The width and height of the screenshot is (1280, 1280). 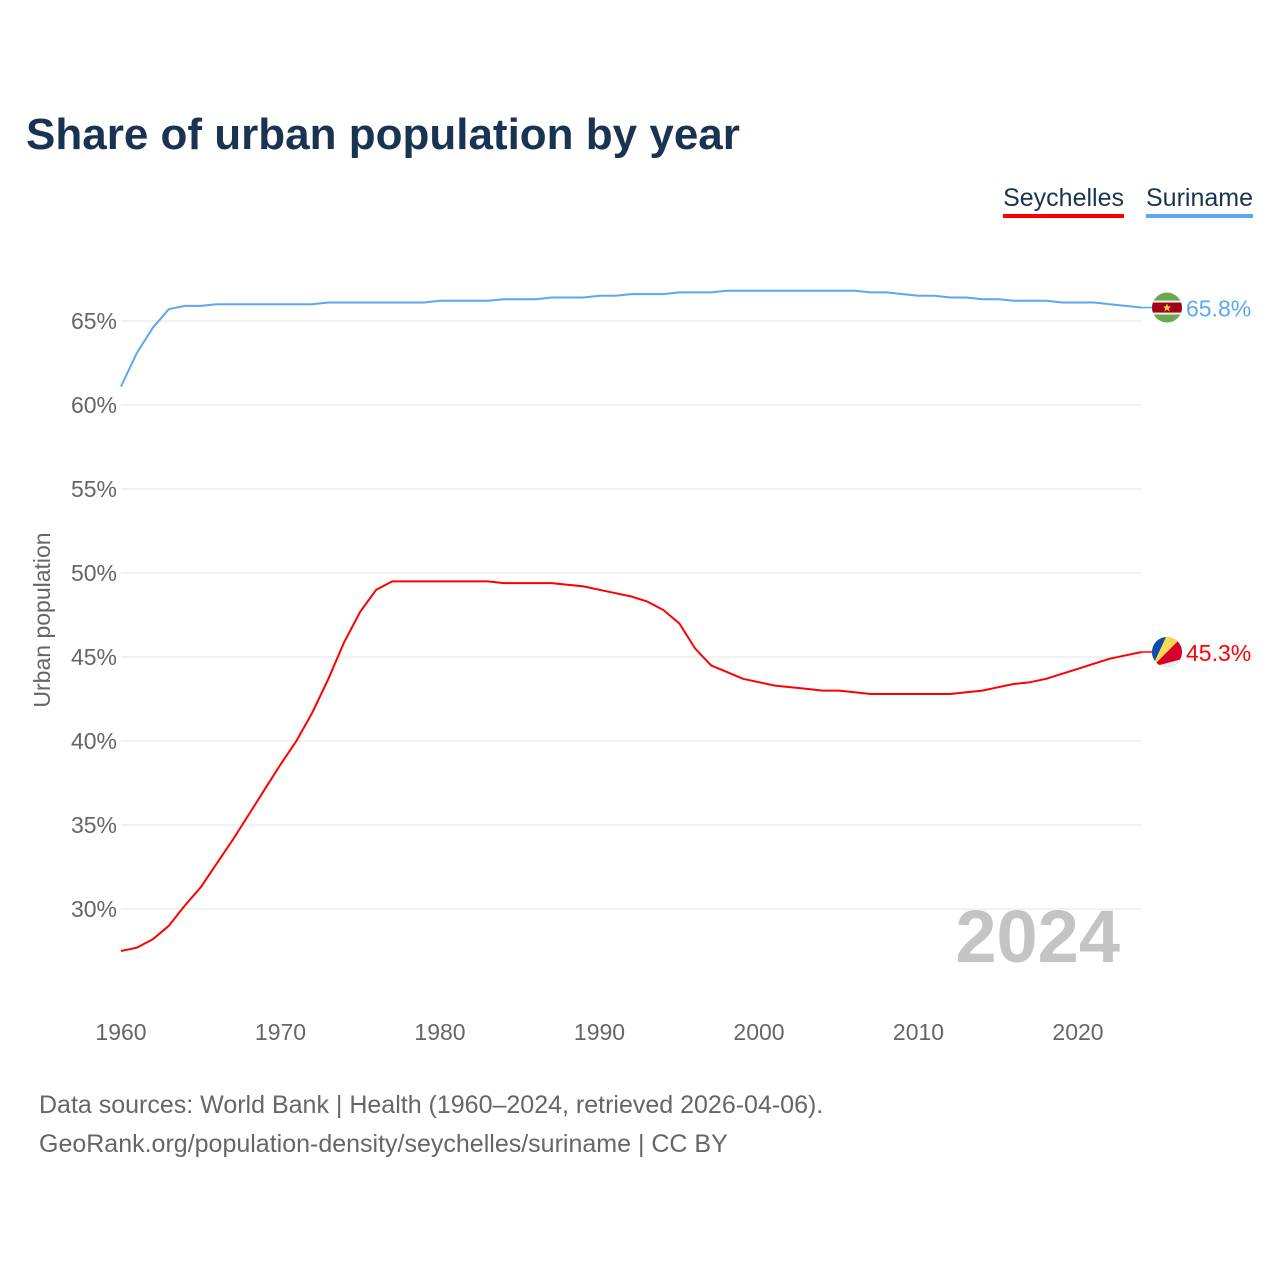 What do you see at coordinates (439, 1032) in the screenshot?
I see `x-tick-label: 1980` at bounding box center [439, 1032].